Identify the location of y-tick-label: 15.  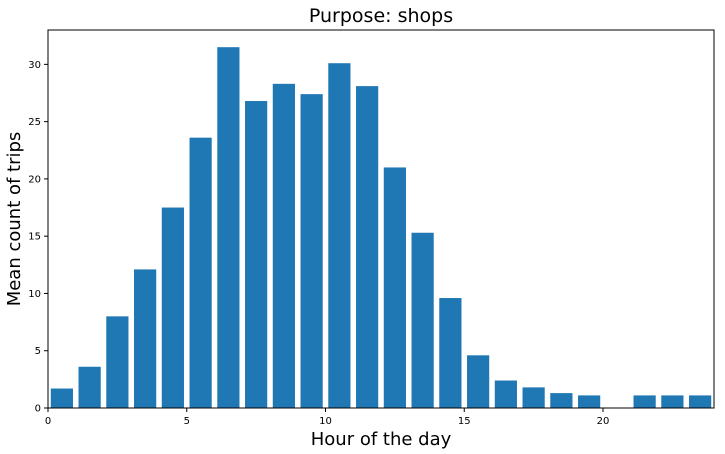
(34, 237).